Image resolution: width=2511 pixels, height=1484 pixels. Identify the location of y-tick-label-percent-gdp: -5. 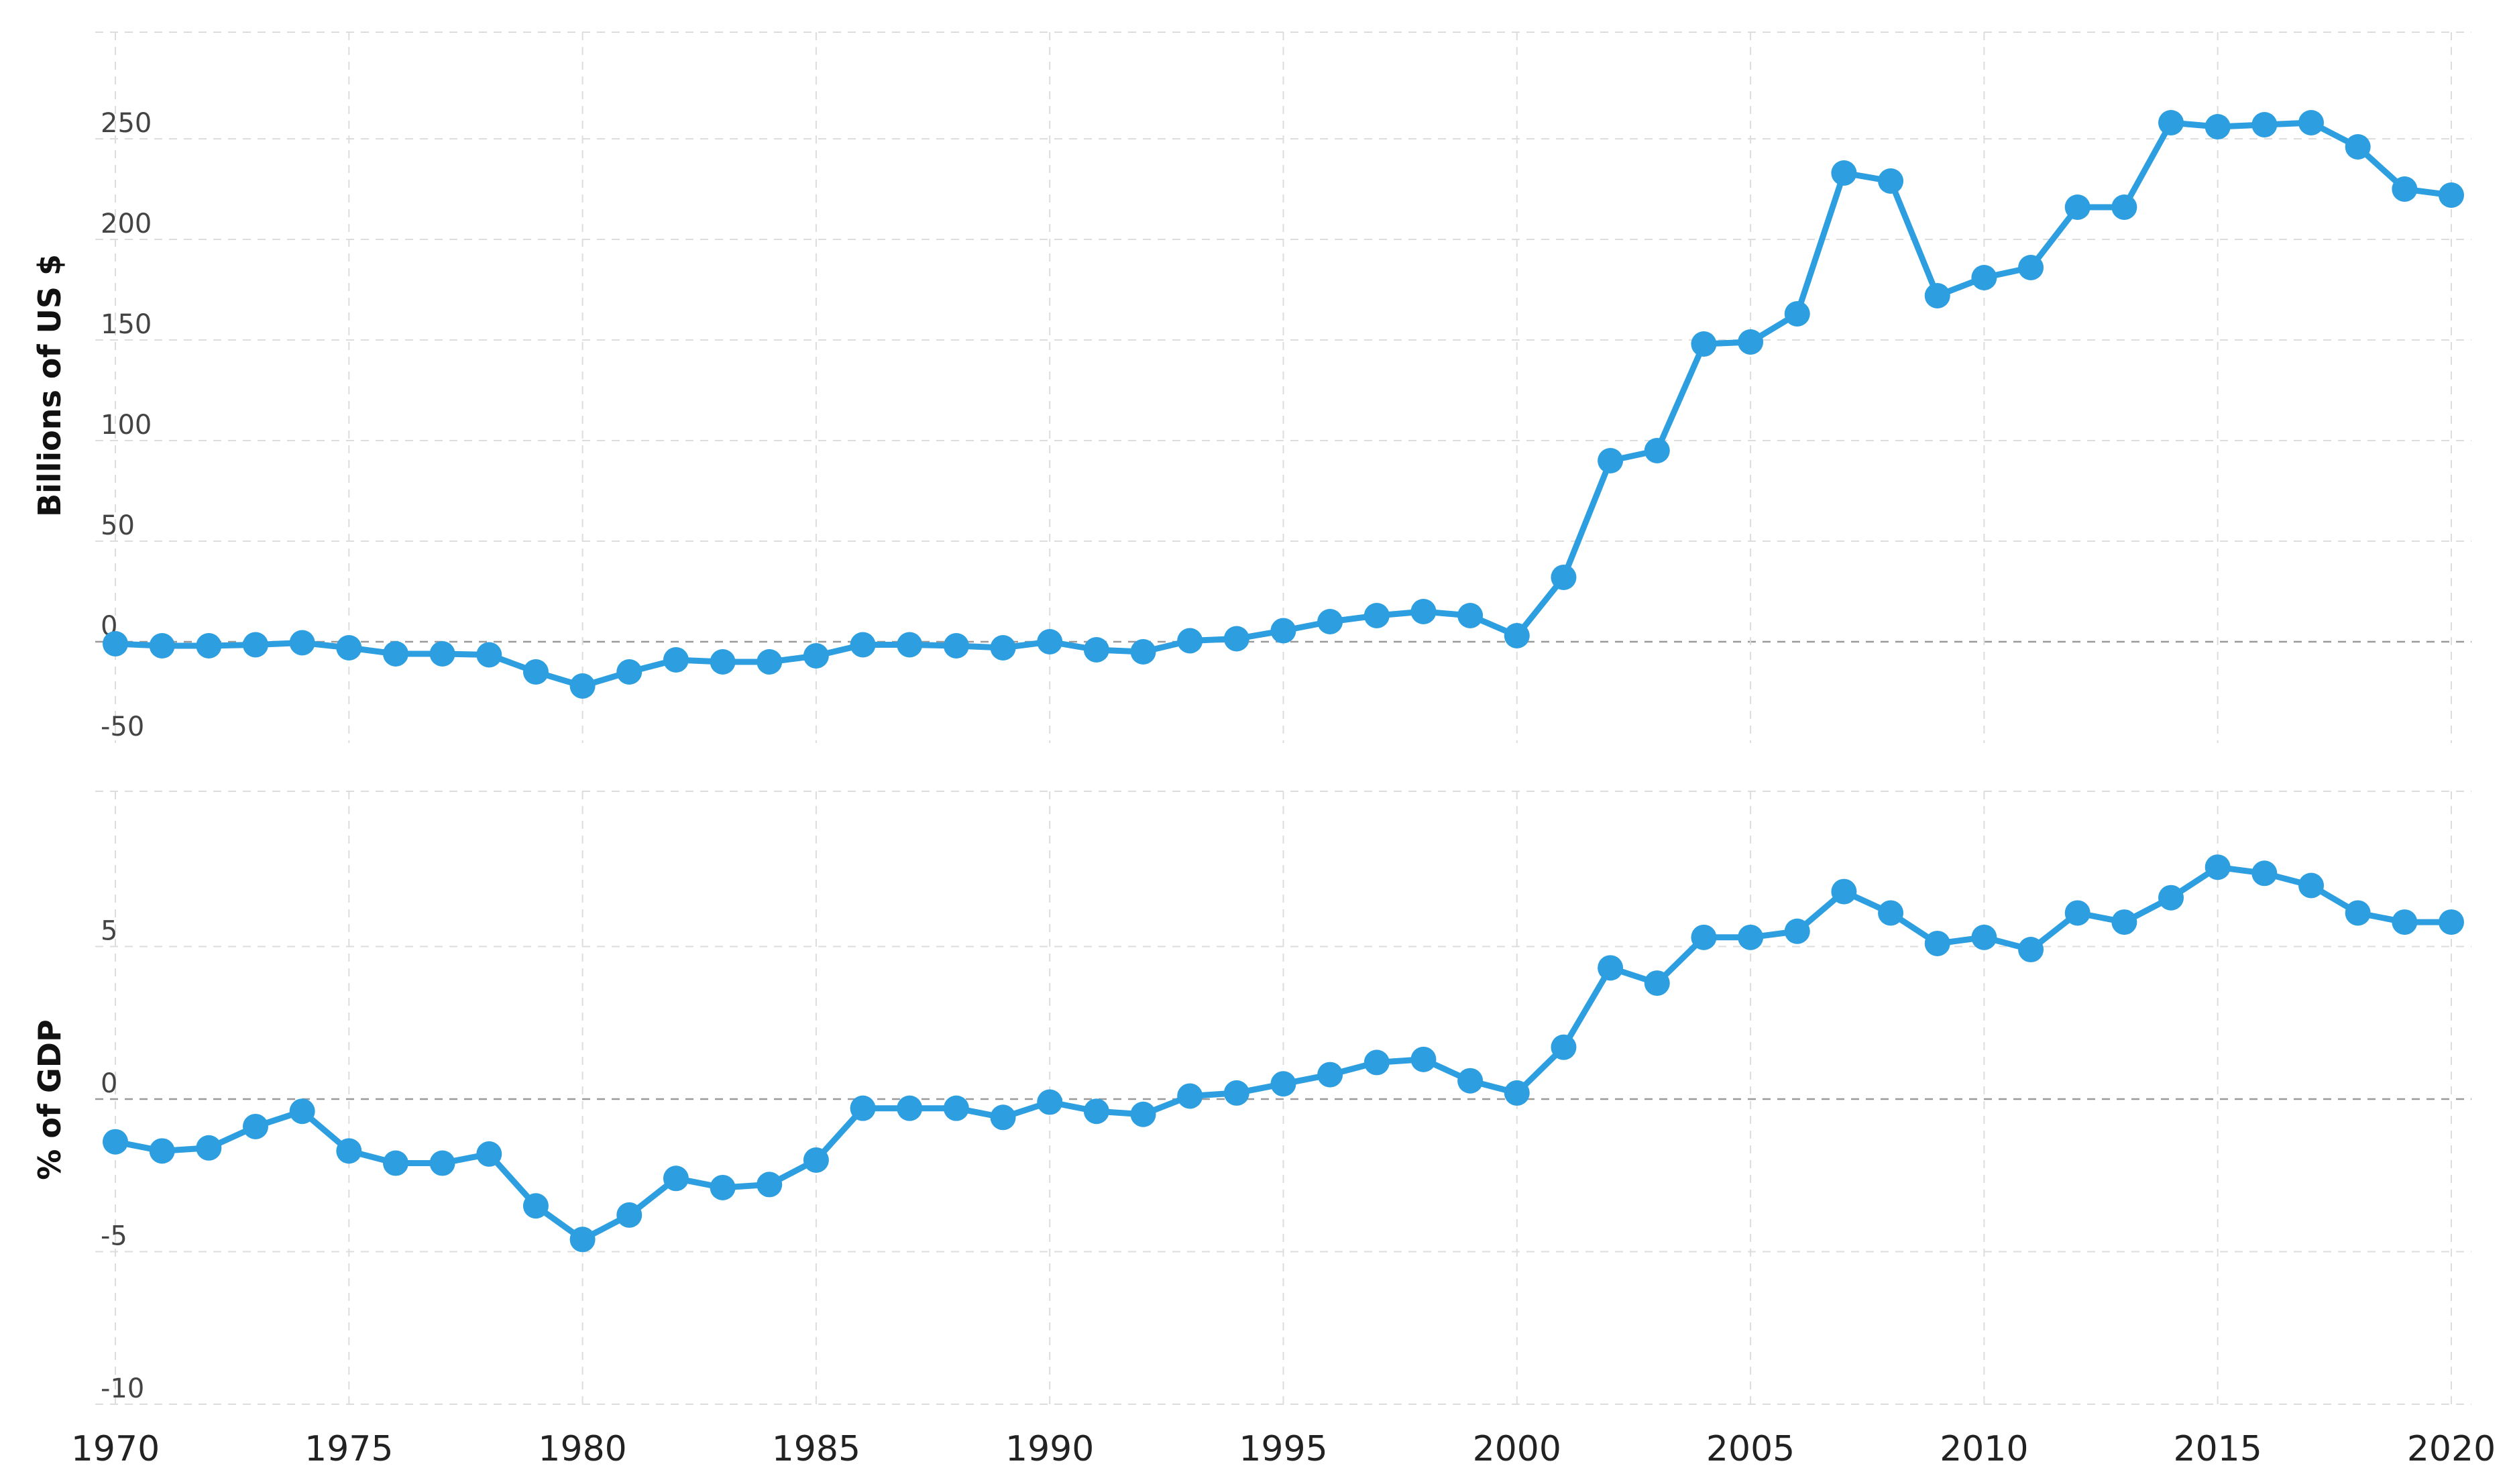
(114, 1236).